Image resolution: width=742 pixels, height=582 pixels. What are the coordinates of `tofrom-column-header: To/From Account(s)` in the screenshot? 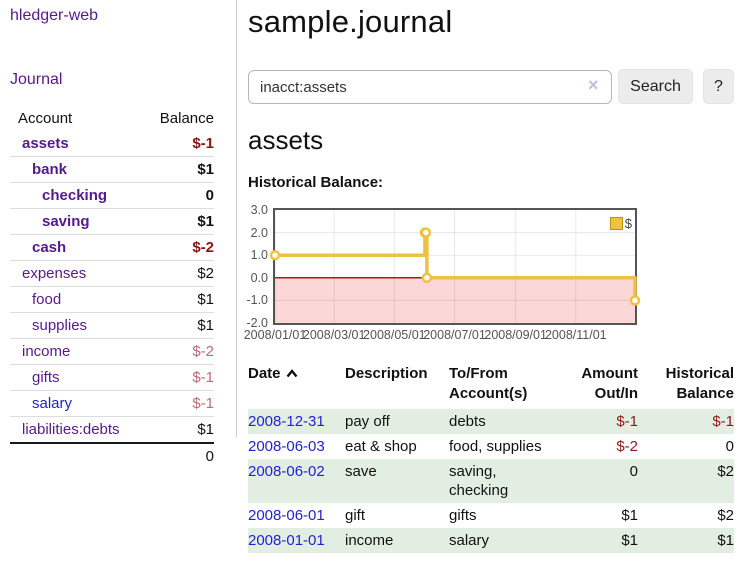 It's located at (488, 383).